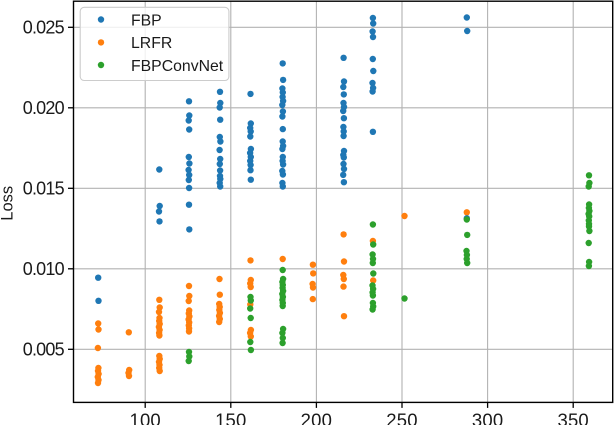 The image size is (615, 425). Describe the element at coordinates (144, 417) in the screenshot. I see `svg-text: 100` at that location.